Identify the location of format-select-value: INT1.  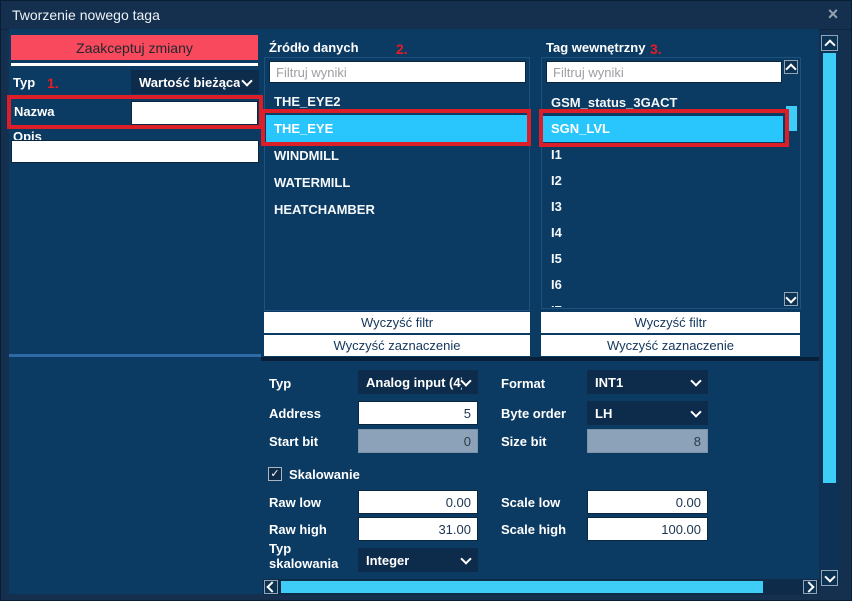
(609, 382).